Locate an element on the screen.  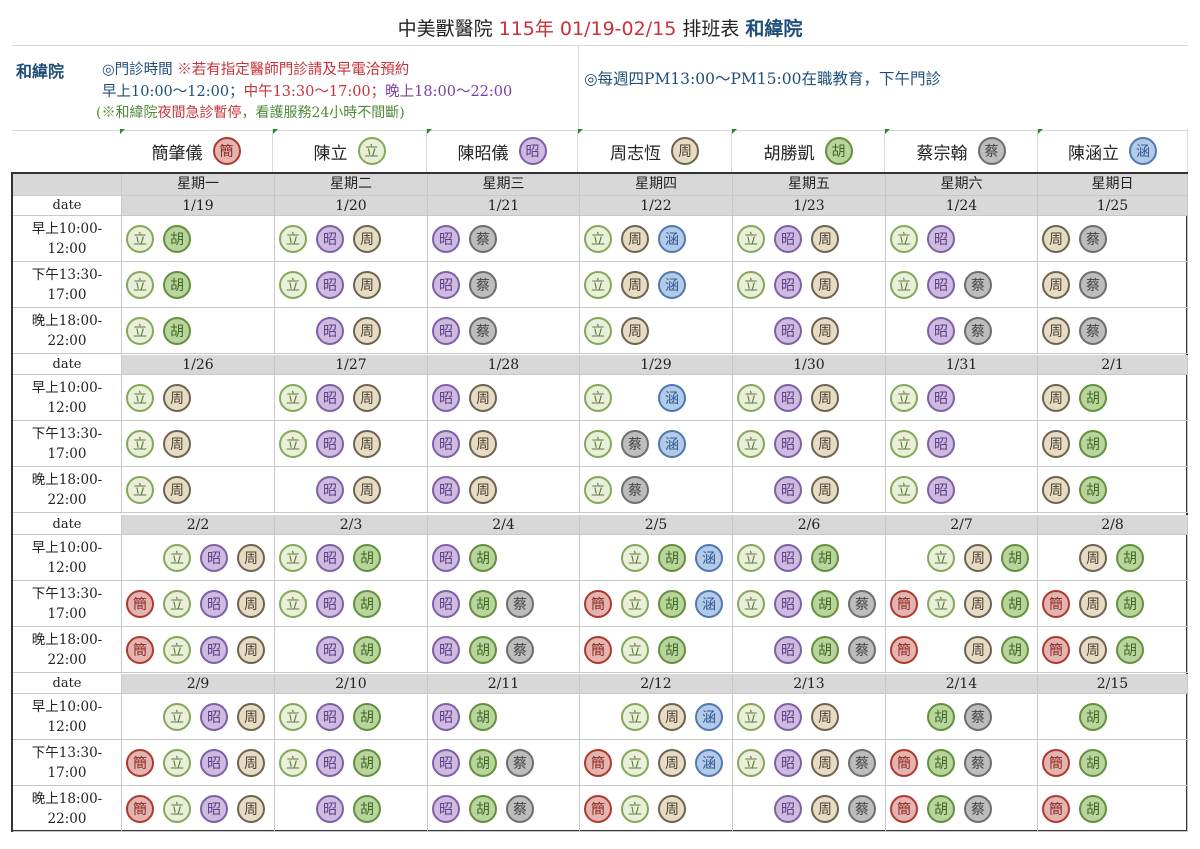
schedule-cell: 立昭 is located at coordinates (962, 444).